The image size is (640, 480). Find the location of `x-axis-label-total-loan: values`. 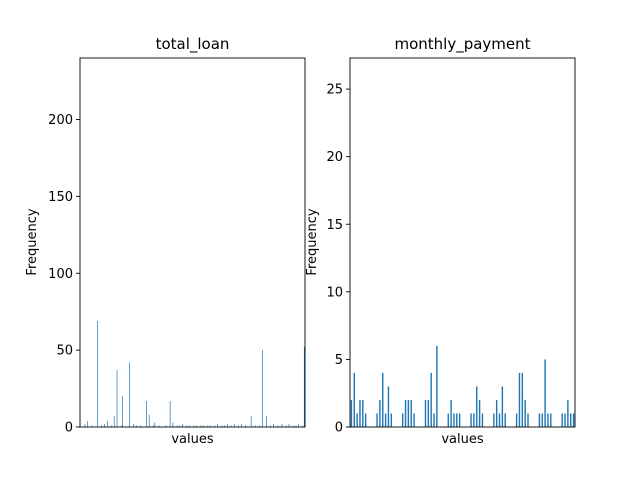

x-axis-label-total-loan: values is located at coordinates (192, 439).